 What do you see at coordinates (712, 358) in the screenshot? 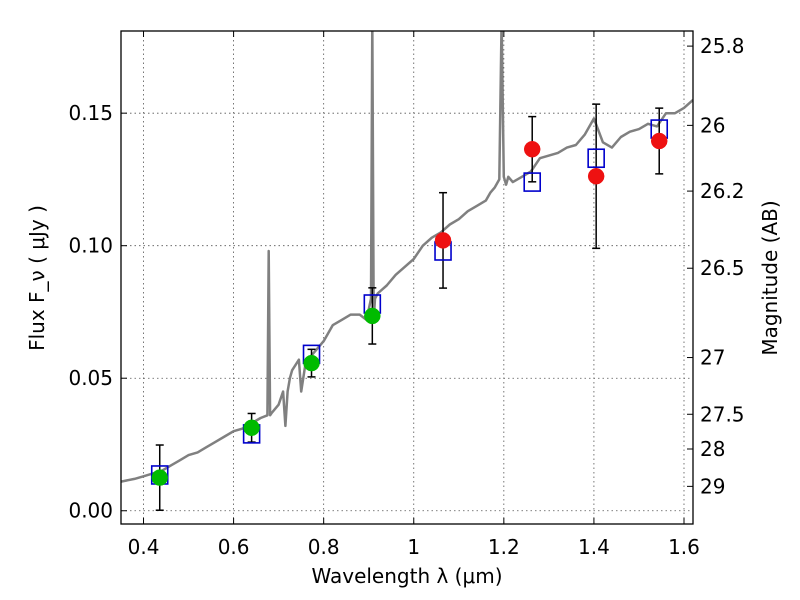
I see `y2-tick-label: 27` at bounding box center [712, 358].